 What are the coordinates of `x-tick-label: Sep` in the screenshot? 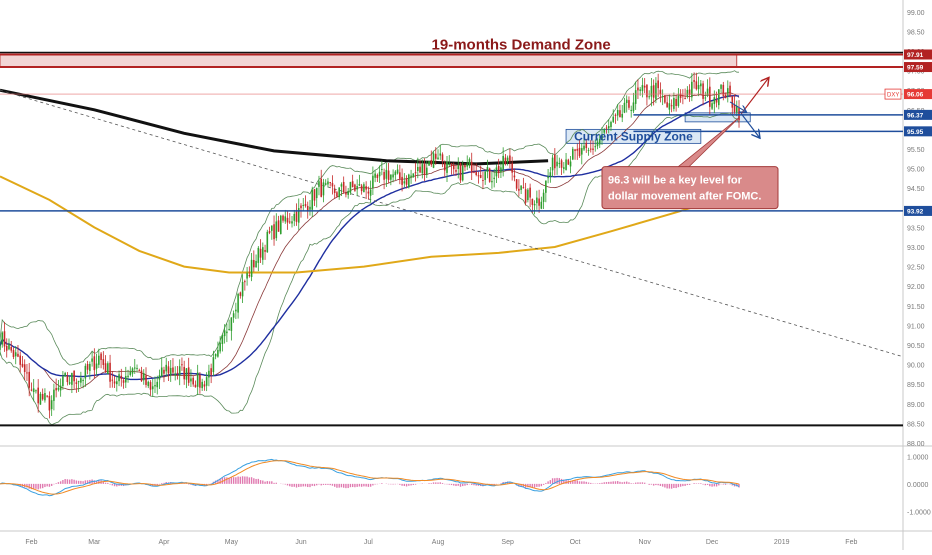 It's located at (507, 542).